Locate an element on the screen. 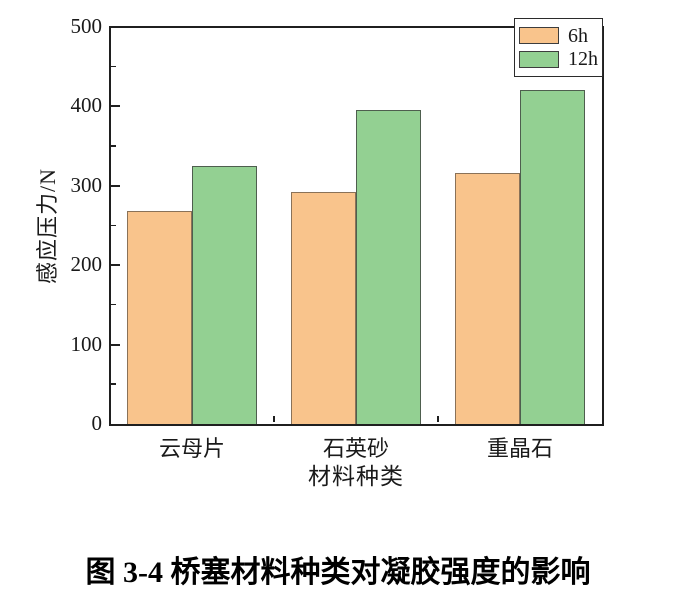  bar-12h-重晶石 is located at coordinates (552, 256).